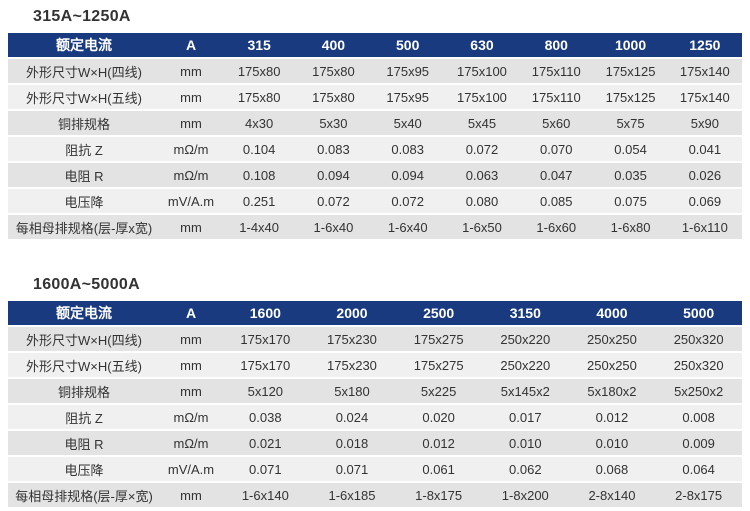  I want to click on value-cell: 0.251, so click(259, 201).